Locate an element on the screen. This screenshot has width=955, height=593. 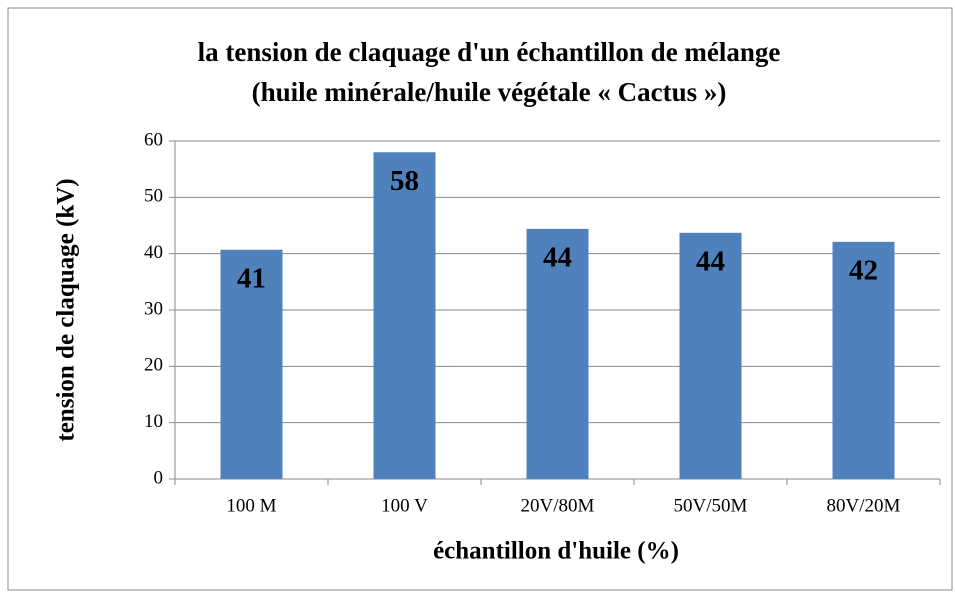
y-tick-label: 20 is located at coordinates (153, 365).